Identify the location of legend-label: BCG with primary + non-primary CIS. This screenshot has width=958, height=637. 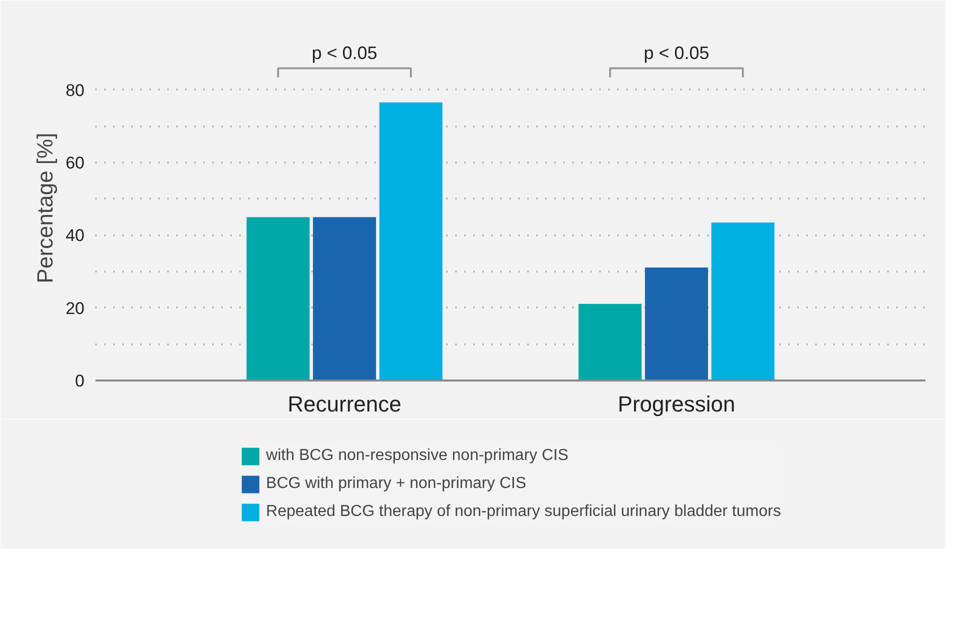
(396, 484).